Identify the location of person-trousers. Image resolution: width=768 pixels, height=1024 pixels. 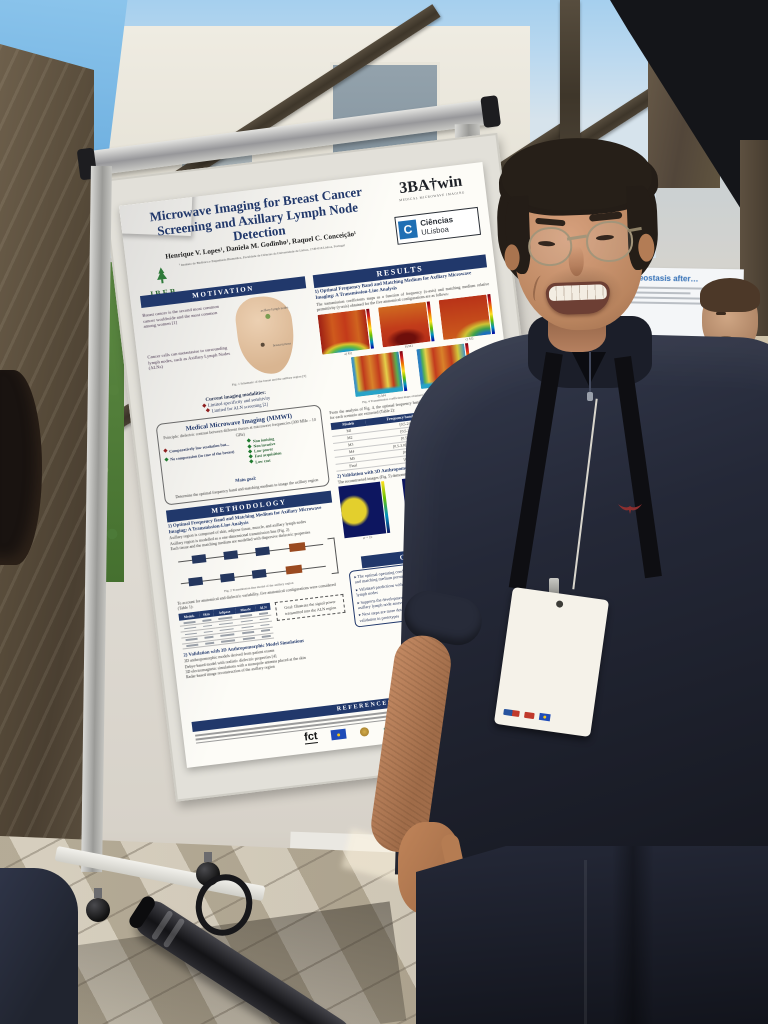
(592, 935).